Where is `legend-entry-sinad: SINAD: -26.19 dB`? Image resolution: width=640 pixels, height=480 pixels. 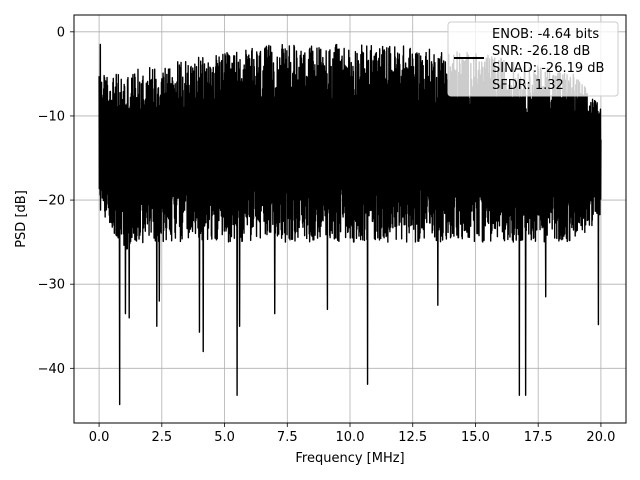 legend-entry-sinad: SINAD: -26.19 dB is located at coordinates (548, 68).